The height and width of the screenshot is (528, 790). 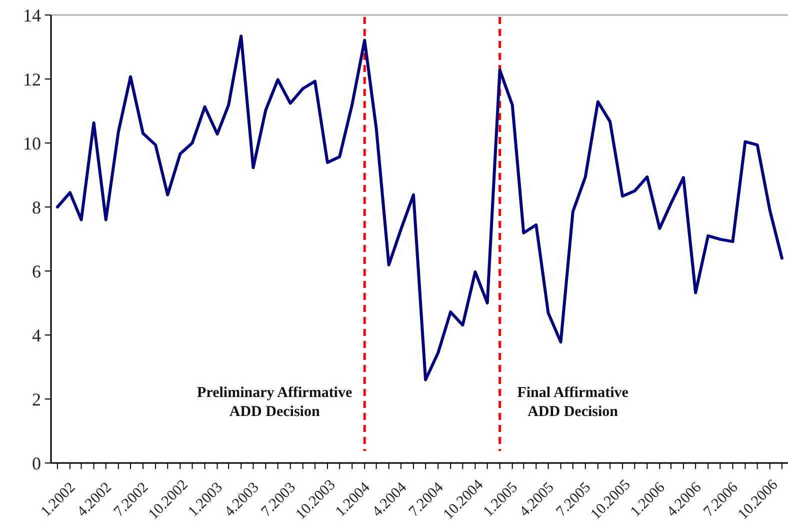 What do you see at coordinates (36, 463) in the screenshot?
I see `y-tick-label: 0` at bounding box center [36, 463].